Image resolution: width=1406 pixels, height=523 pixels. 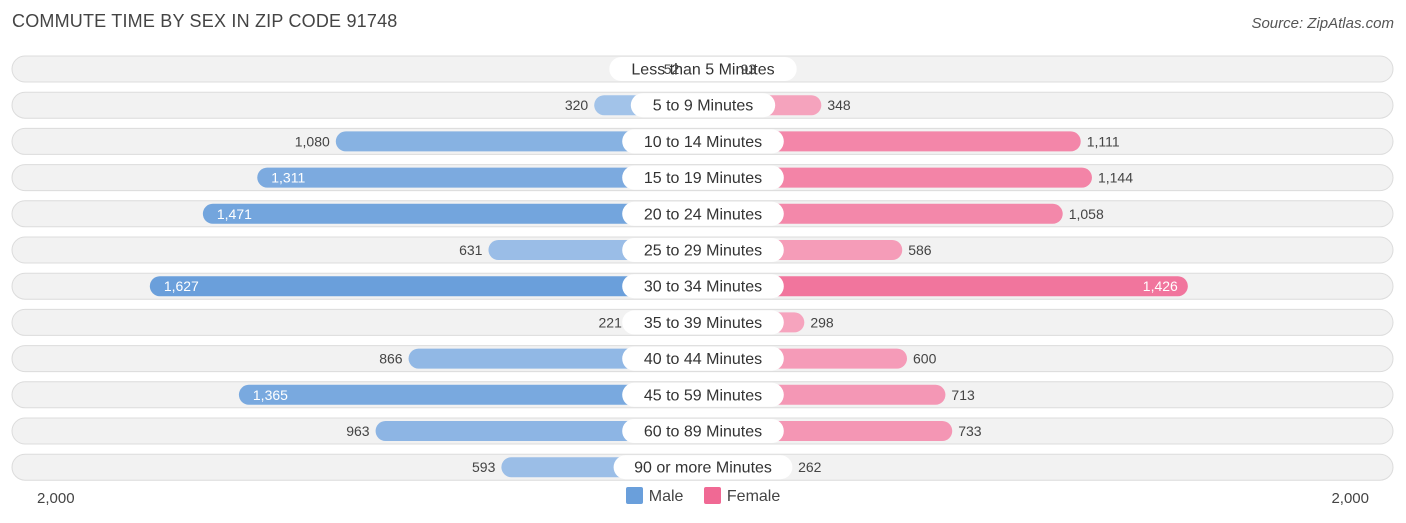 What do you see at coordinates (634, 495) in the screenshot?
I see `legend-swatch-male` at bounding box center [634, 495].